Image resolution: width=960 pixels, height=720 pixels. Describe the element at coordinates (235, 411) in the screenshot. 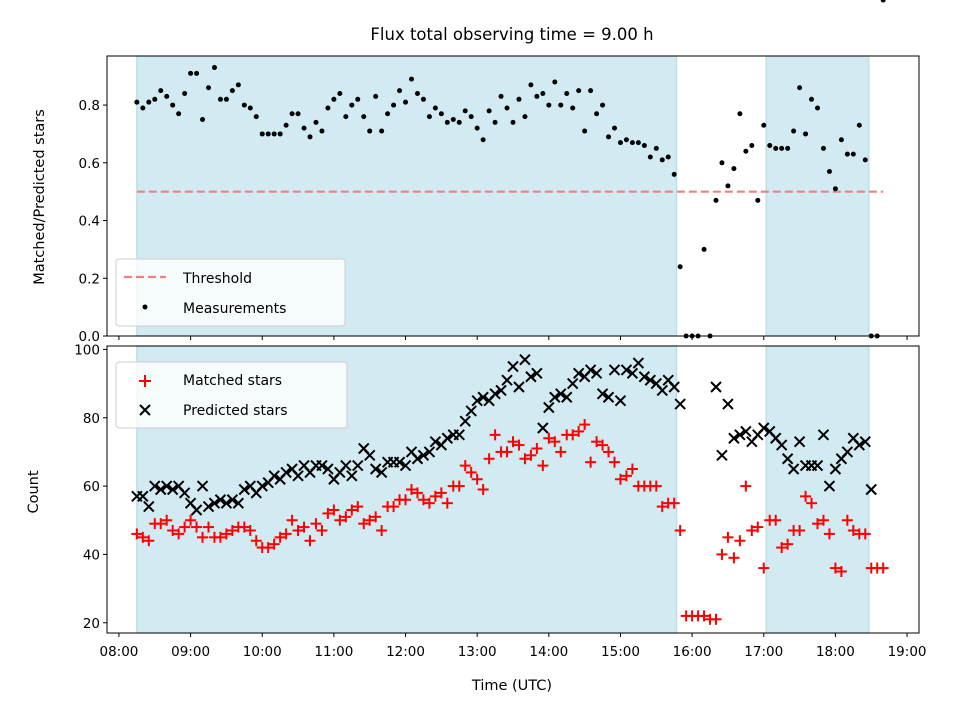

I see `legend-predicted-label: Predicted stars` at that location.